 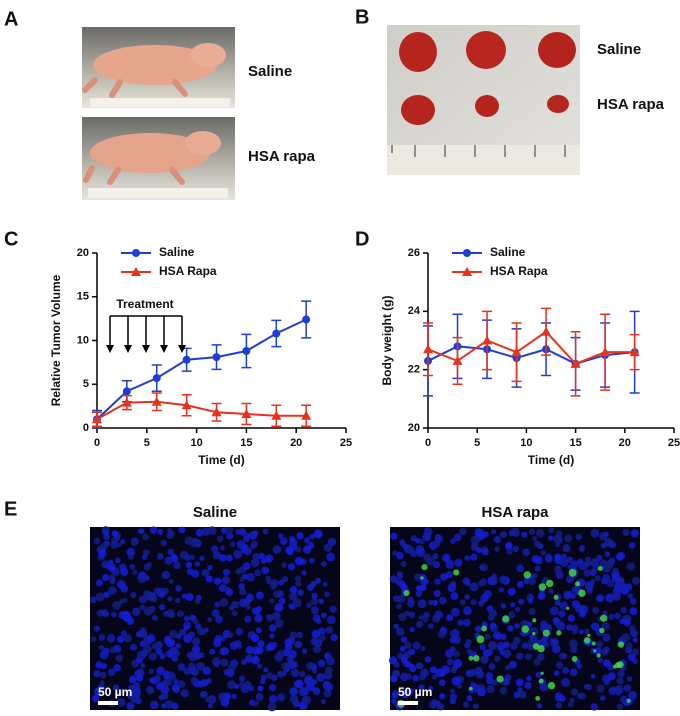 What do you see at coordinates (177, 252) in the screenshot?
I see `legend-label: Saline` at bounding box center [177, 252].